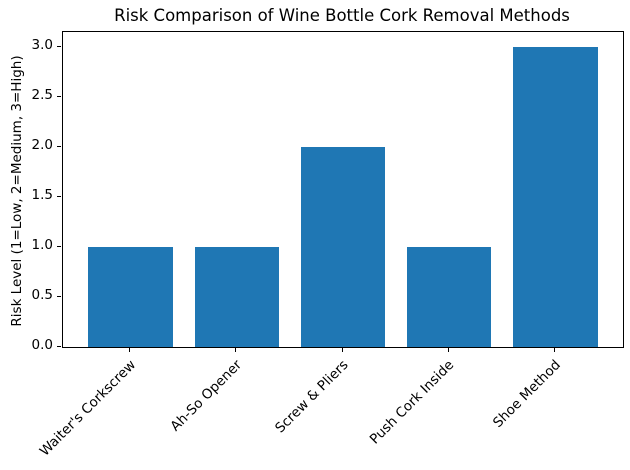  Describe the element at coordinates (526, 394) in the screenshot. I see `x-tick-label: Shoe Method` at that location.